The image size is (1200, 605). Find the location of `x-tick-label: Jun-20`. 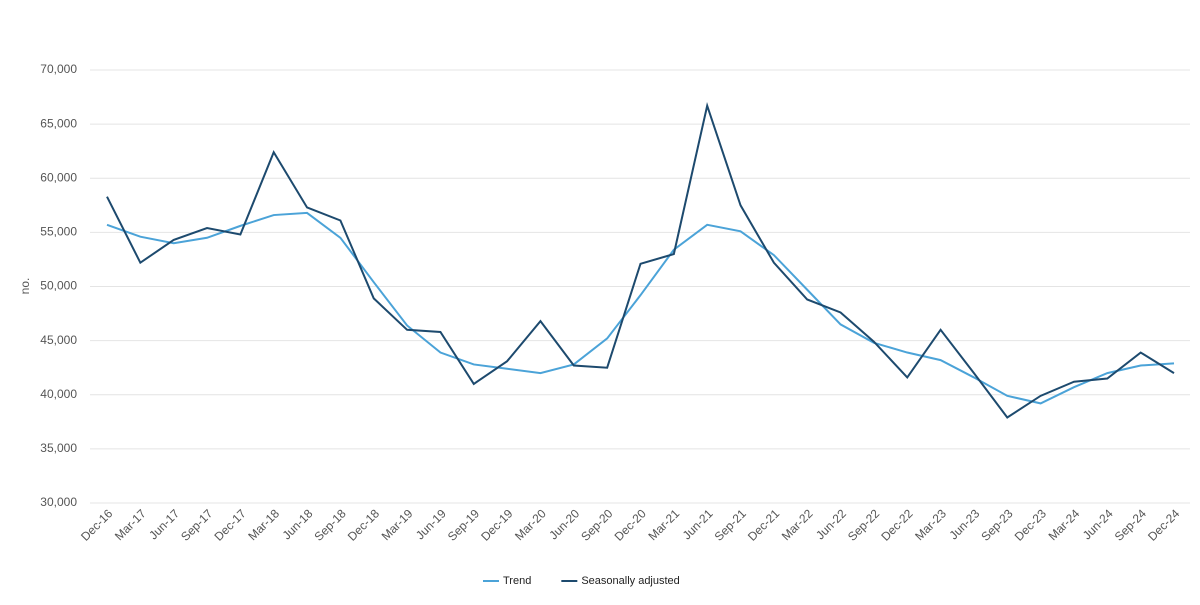

x-tick-label: Jun-20 is located at coordinates (564, 524).